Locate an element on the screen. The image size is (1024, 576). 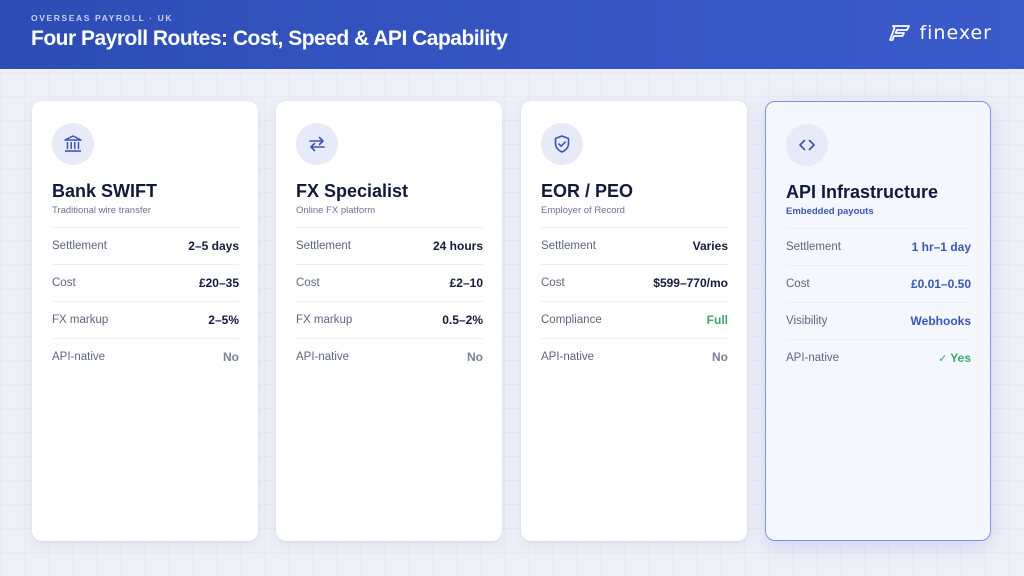
metric-value: 24 hours is located at coordinates (457, 246).